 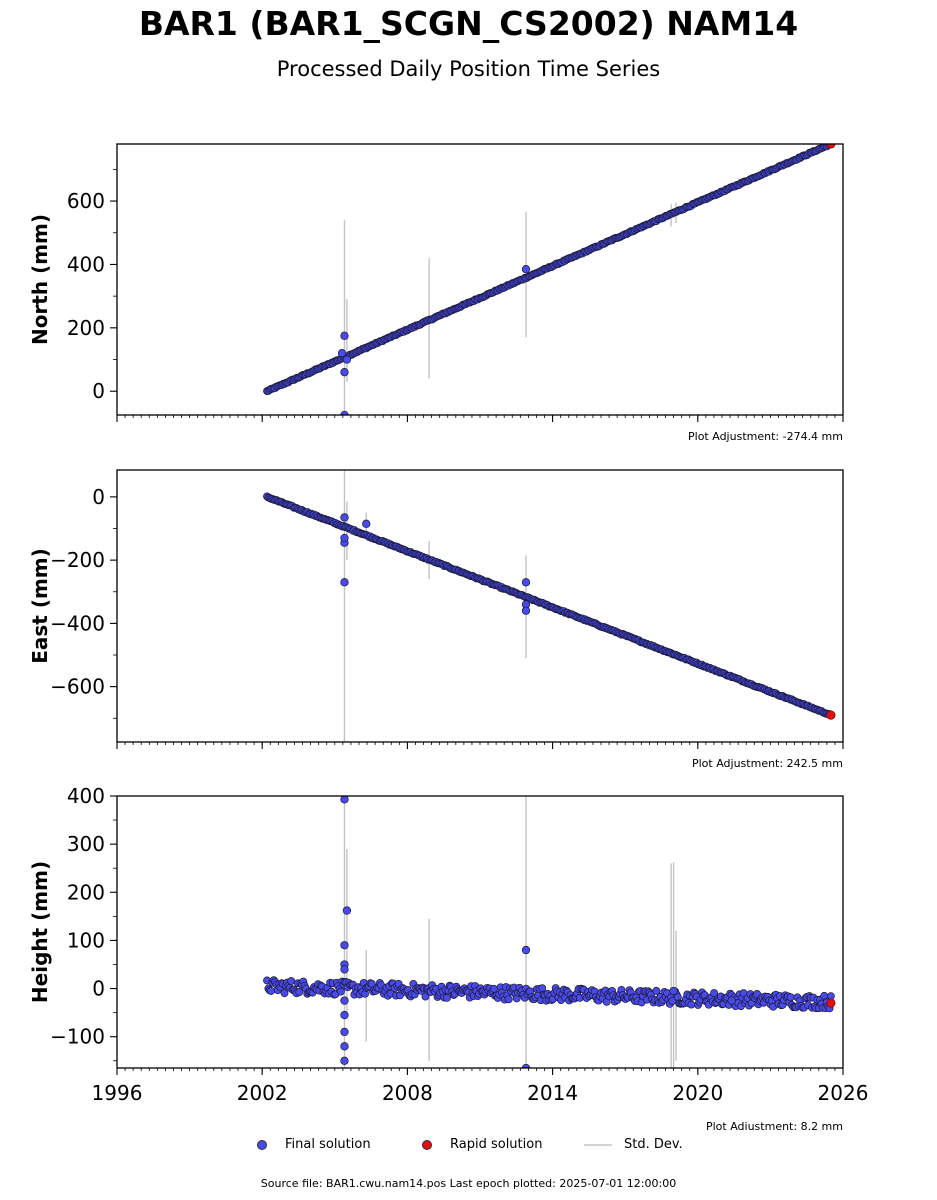 What do you see at coordinates (843, 1093) in the screenshot?
I see `x-tick-label: 2026` at bounding box center [843, 1093].